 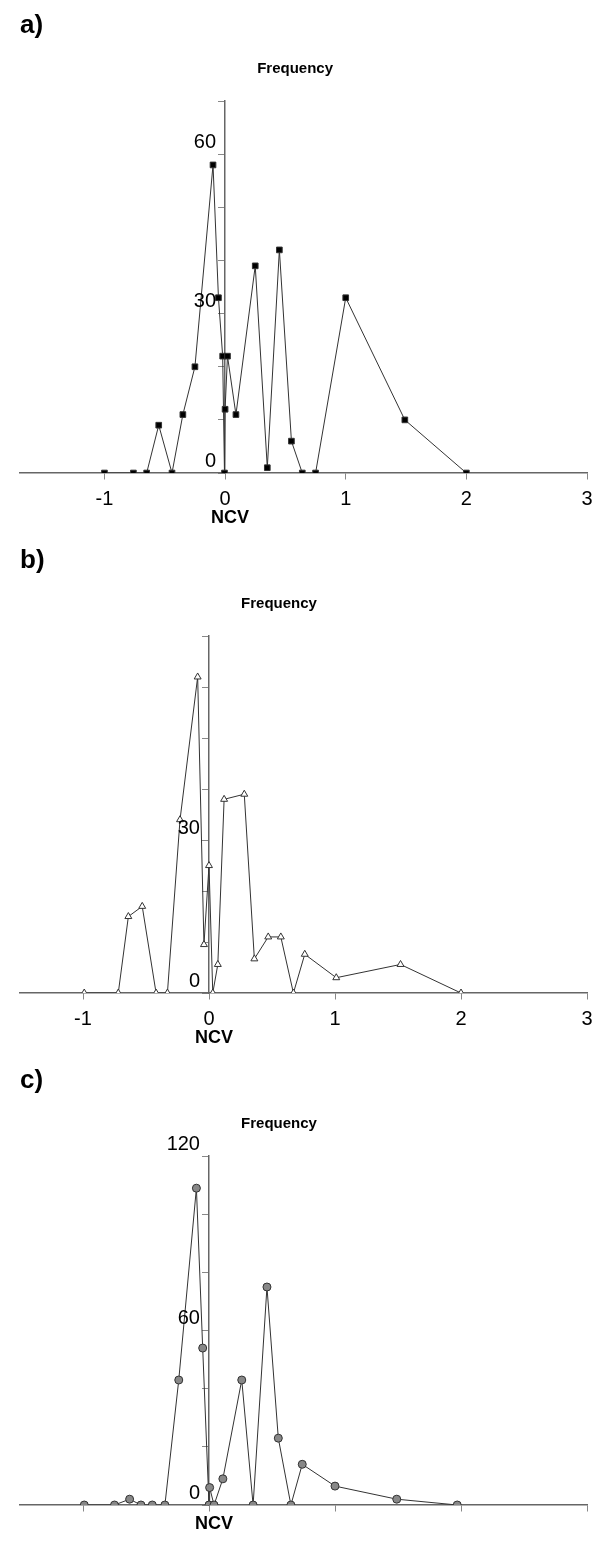 What do you see at coordinates (32, 558) in the screenshot?
I see `chart-title: b)` at bounding box center [32, 558].